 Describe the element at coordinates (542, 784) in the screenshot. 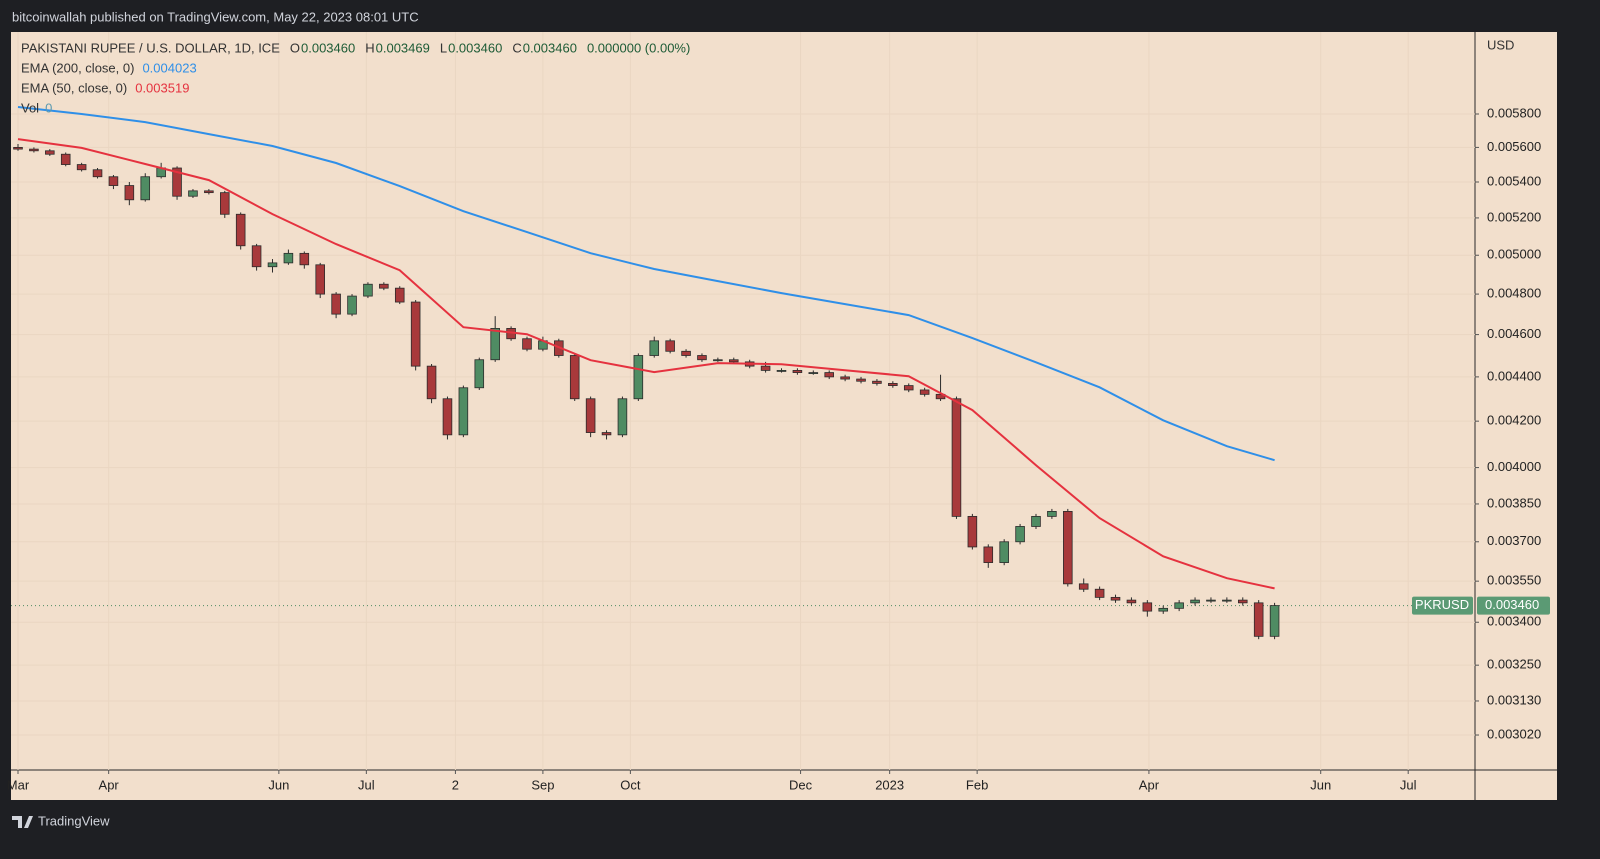

I see `x-tick-label: Sep` at that location.